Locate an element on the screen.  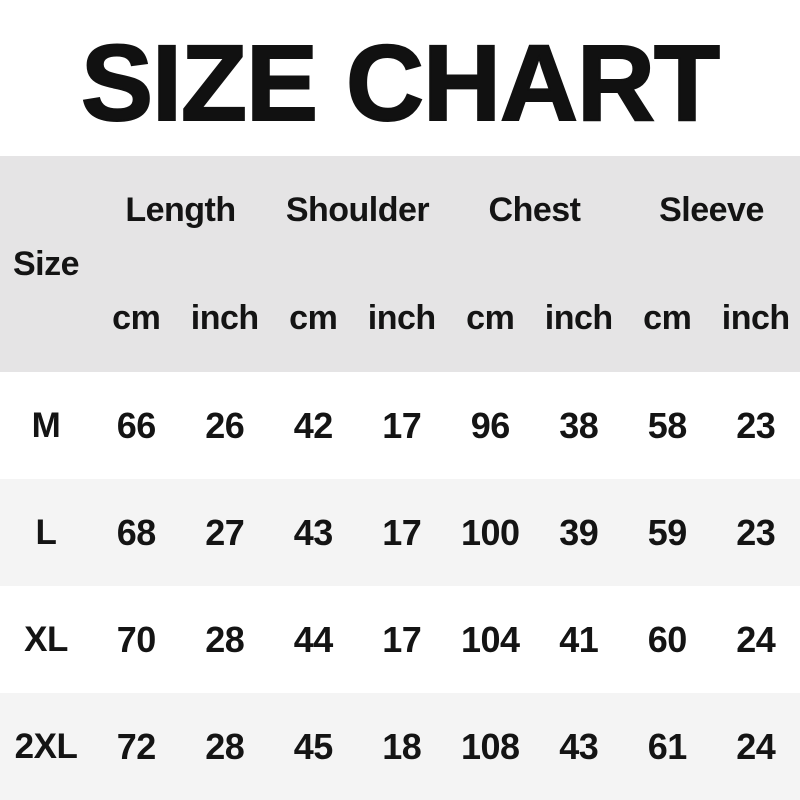
table-cell: 72 is located at coordinates (136, 746).